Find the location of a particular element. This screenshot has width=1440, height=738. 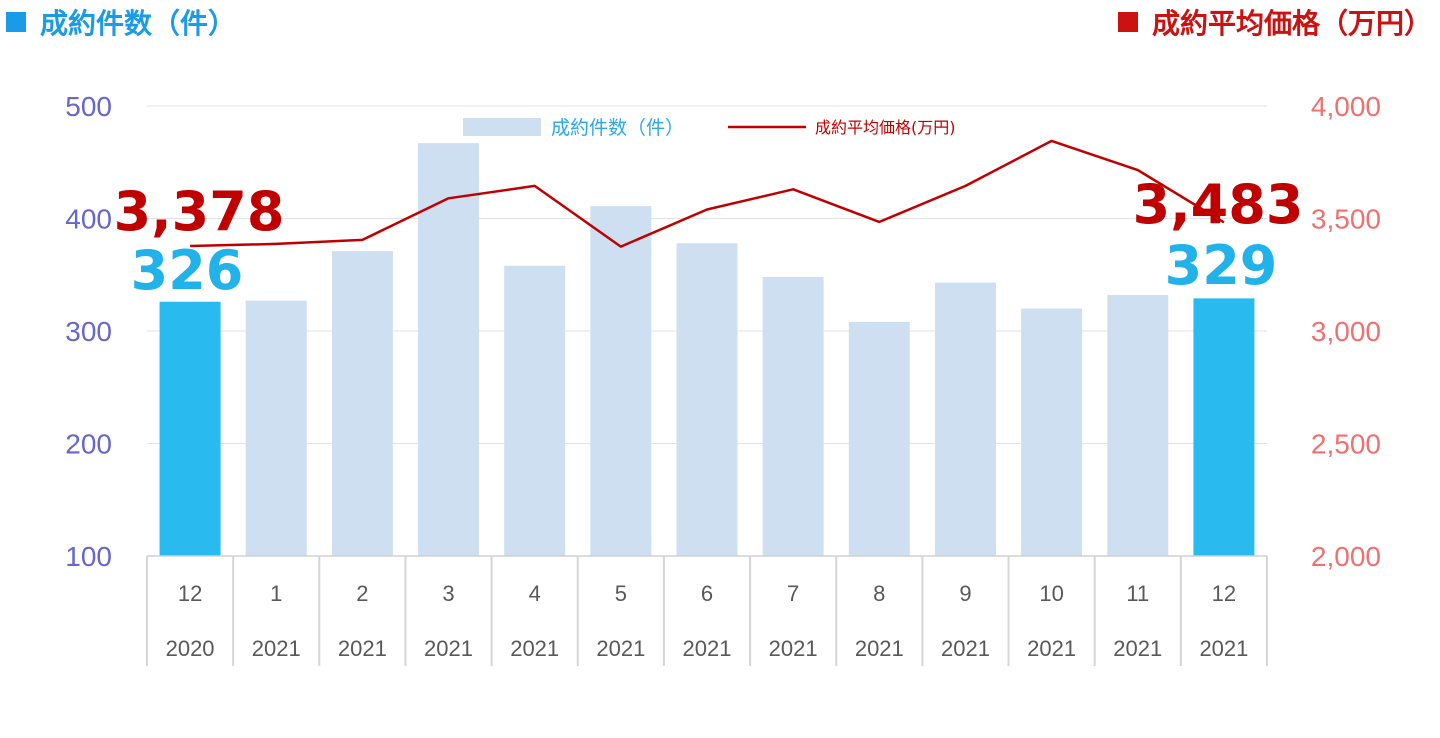

left-axis-title: 成約件数（件） is located at coordinates (121, 22).